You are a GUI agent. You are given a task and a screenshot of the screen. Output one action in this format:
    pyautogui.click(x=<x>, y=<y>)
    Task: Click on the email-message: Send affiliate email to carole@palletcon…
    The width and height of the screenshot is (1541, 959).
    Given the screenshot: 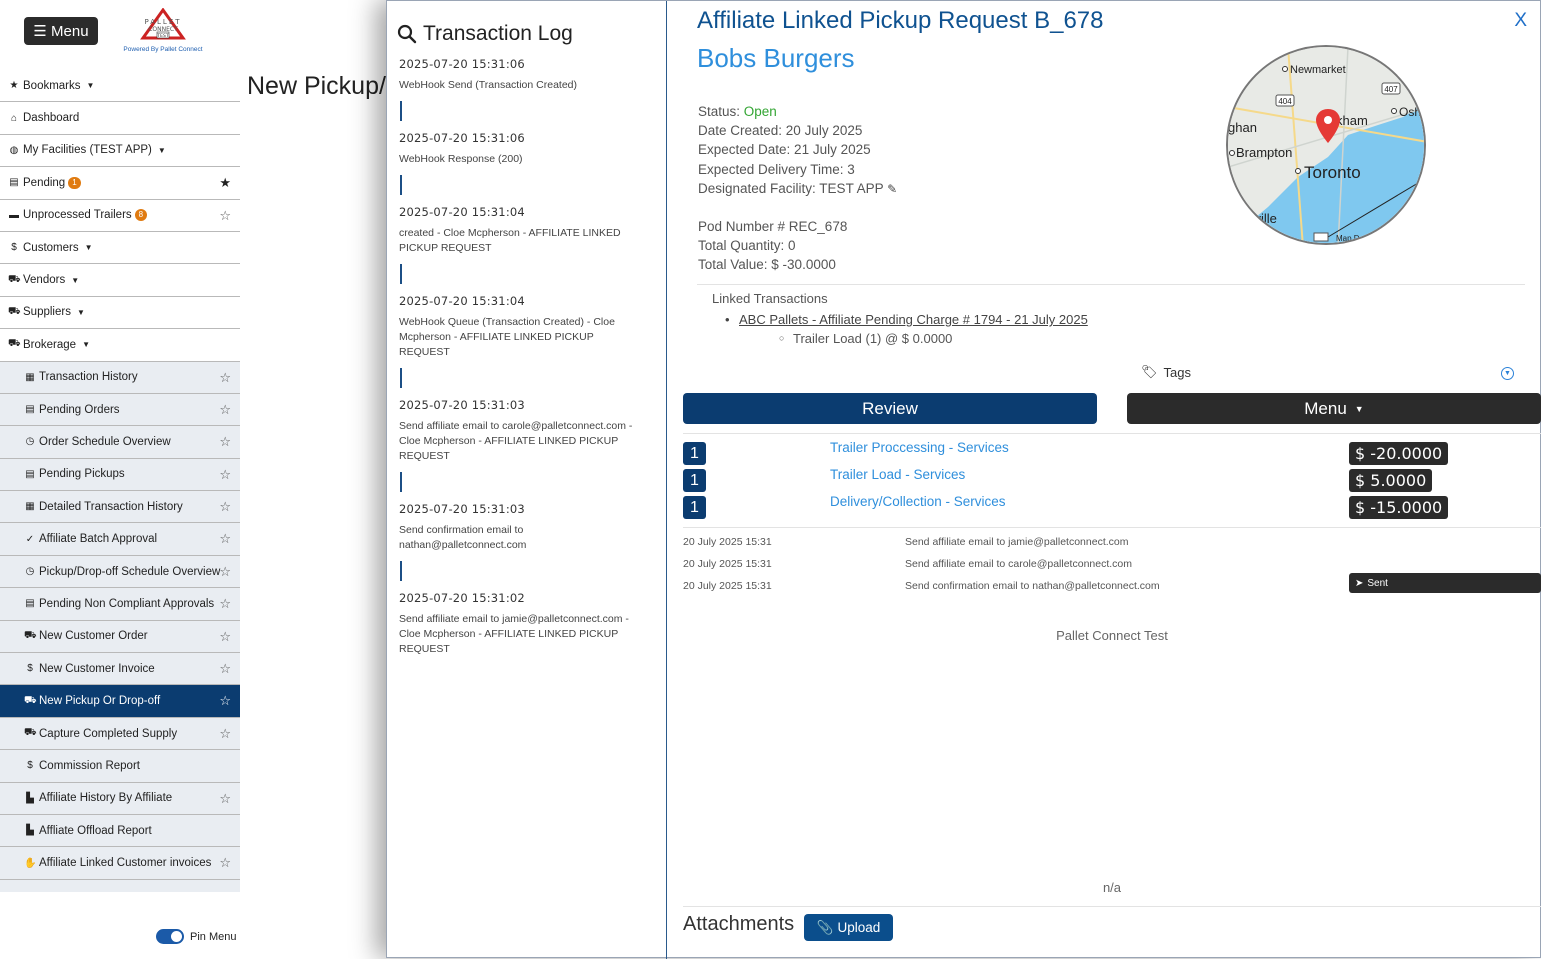 What is the action you would take?
    pyautogui.click(x=1019, y=564)
    